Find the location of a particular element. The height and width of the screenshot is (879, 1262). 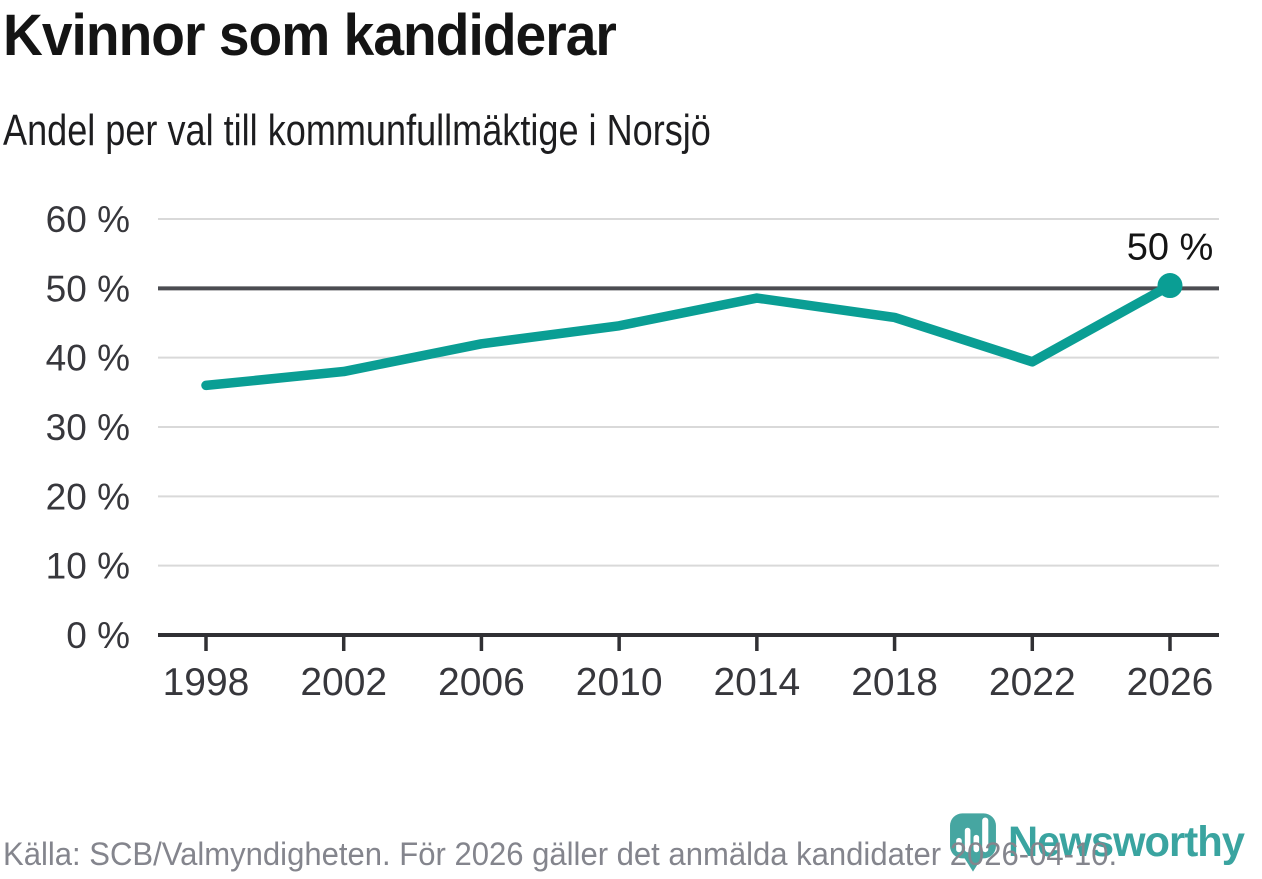

x-tick-label: 2006 is located at coordinates (481, 682).